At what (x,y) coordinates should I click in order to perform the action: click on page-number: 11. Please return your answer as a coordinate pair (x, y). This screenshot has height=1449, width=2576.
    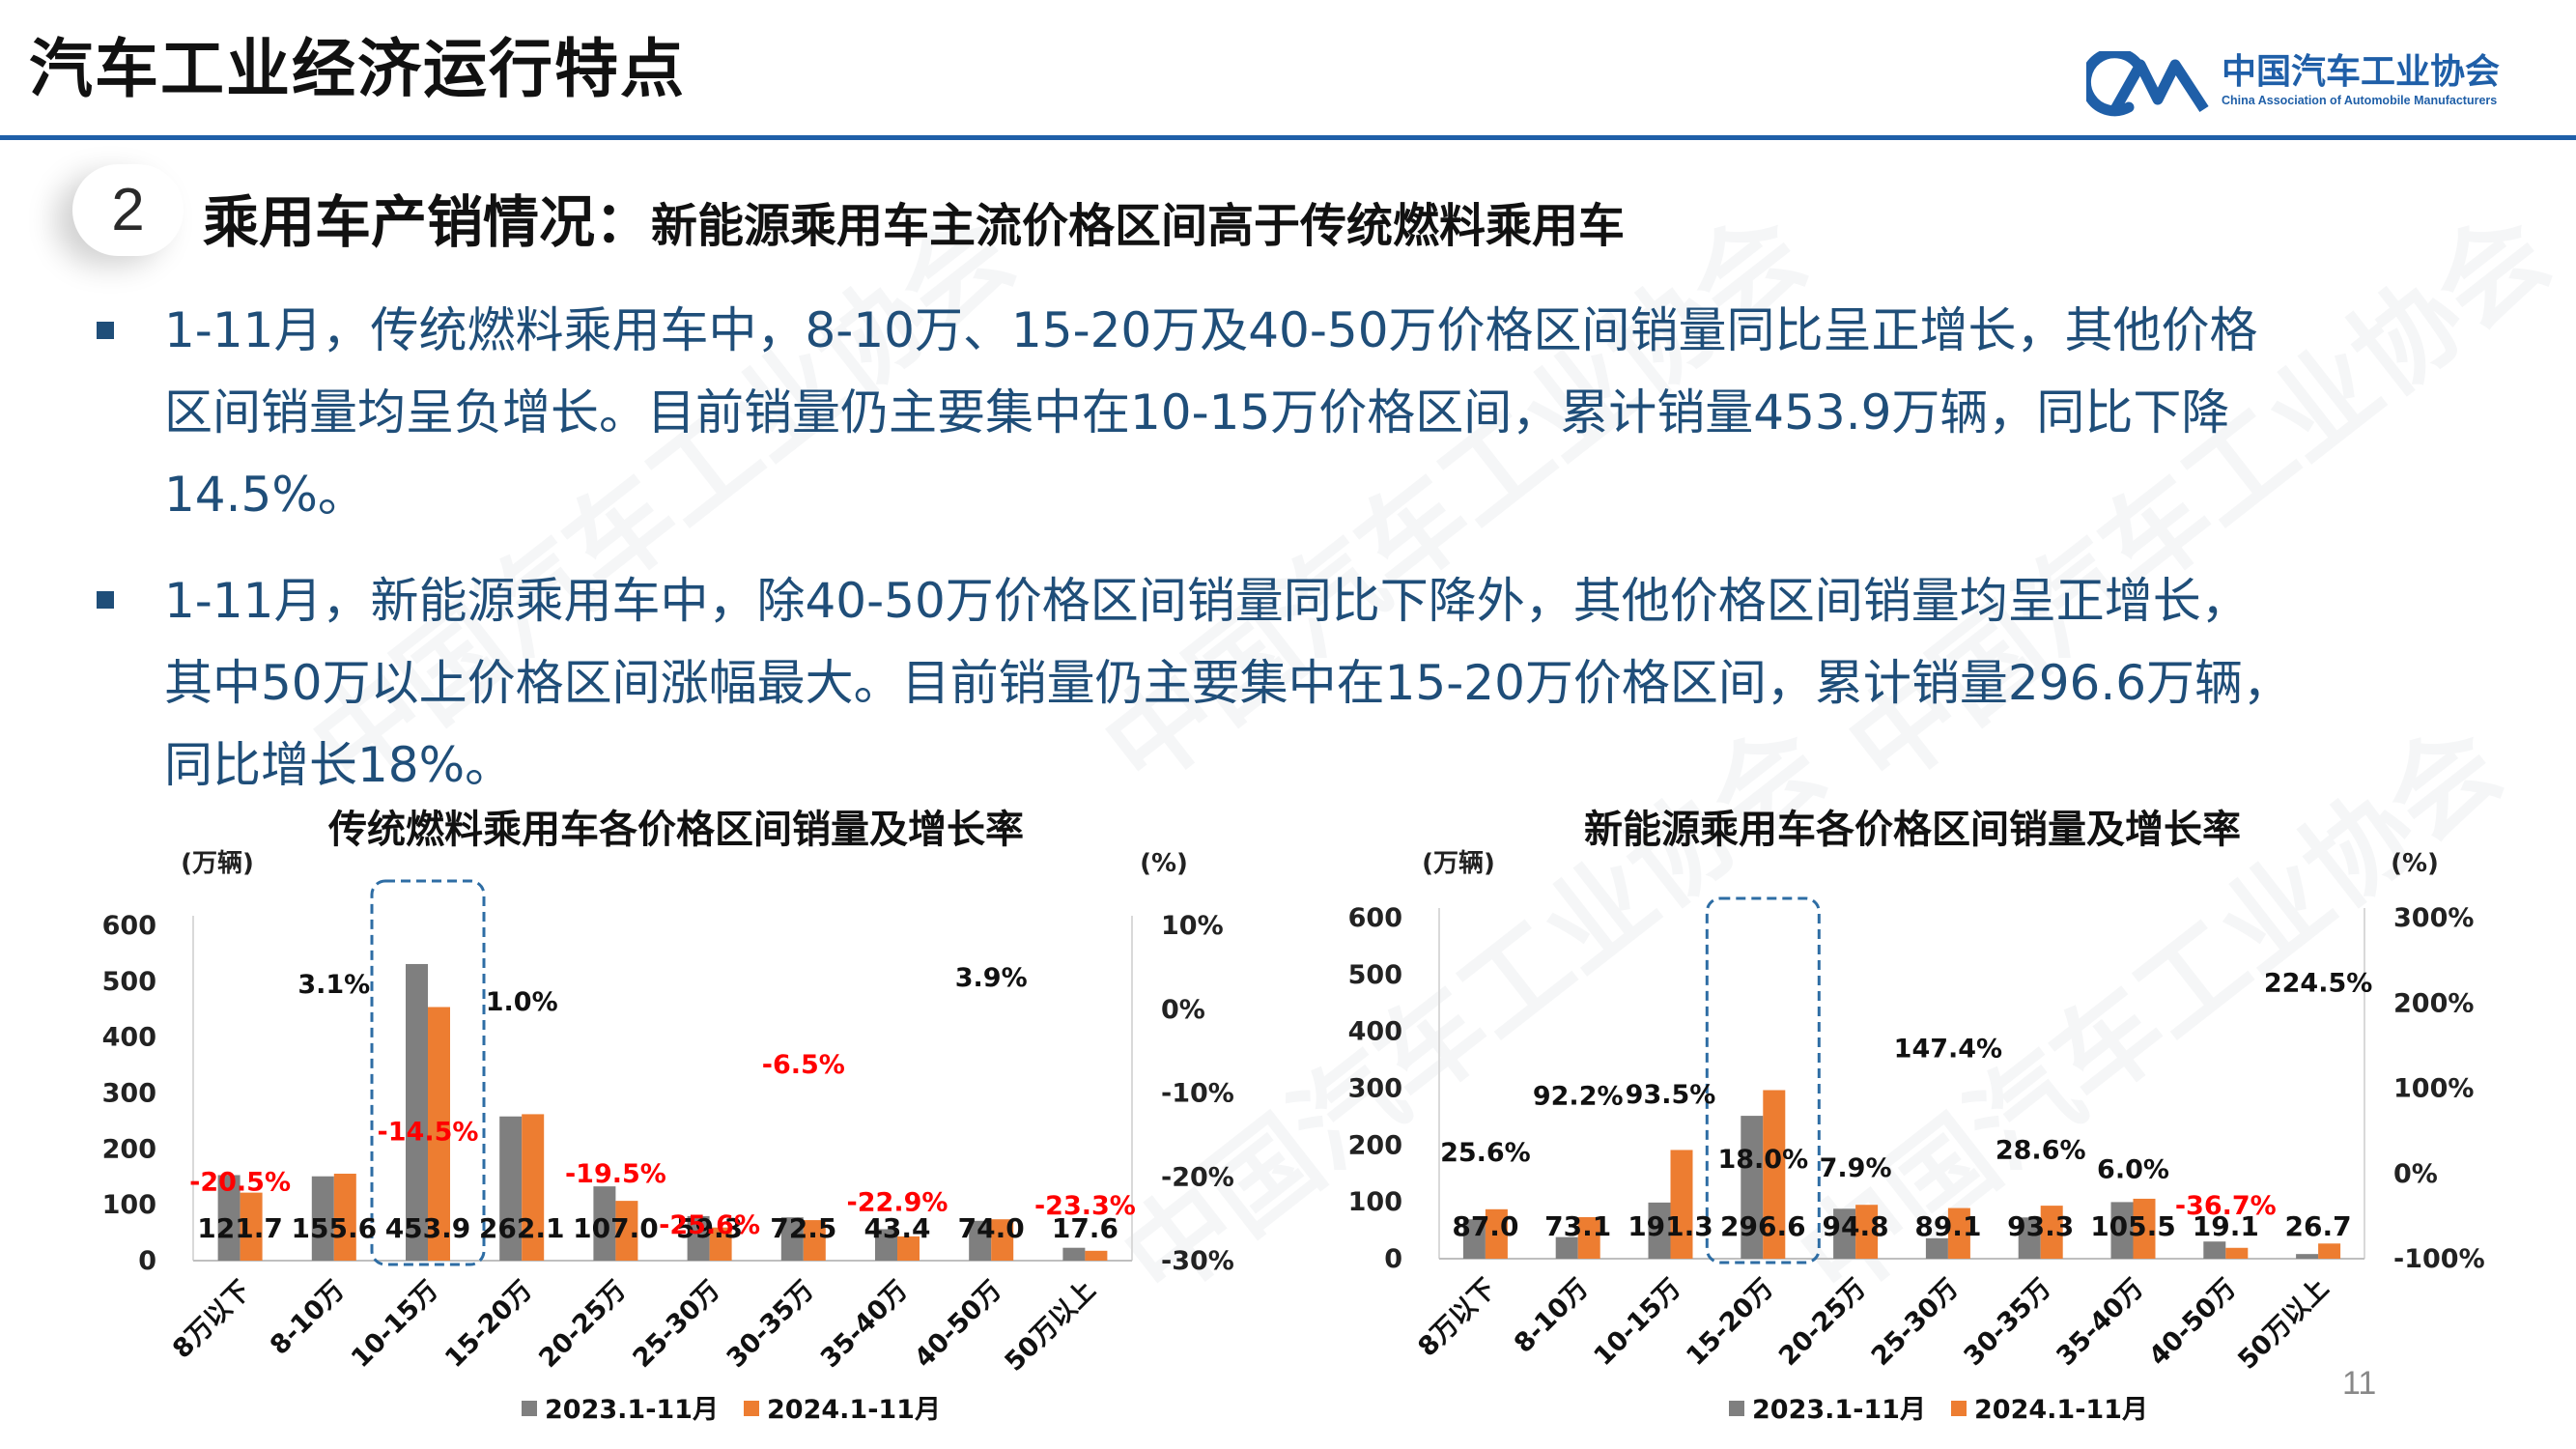
    Looking at the image, I should click on (2359, 1383).